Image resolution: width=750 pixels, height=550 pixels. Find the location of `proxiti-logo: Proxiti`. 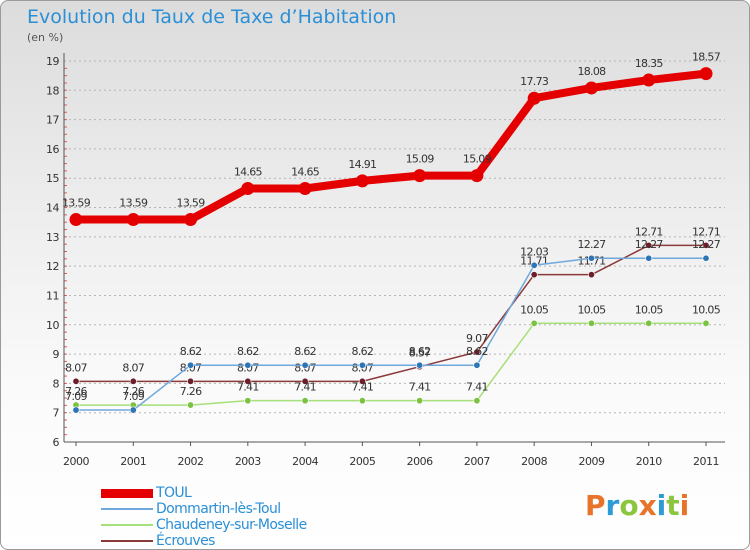

proxiti-logo: Proxiti is located at coordinates (637, 505).